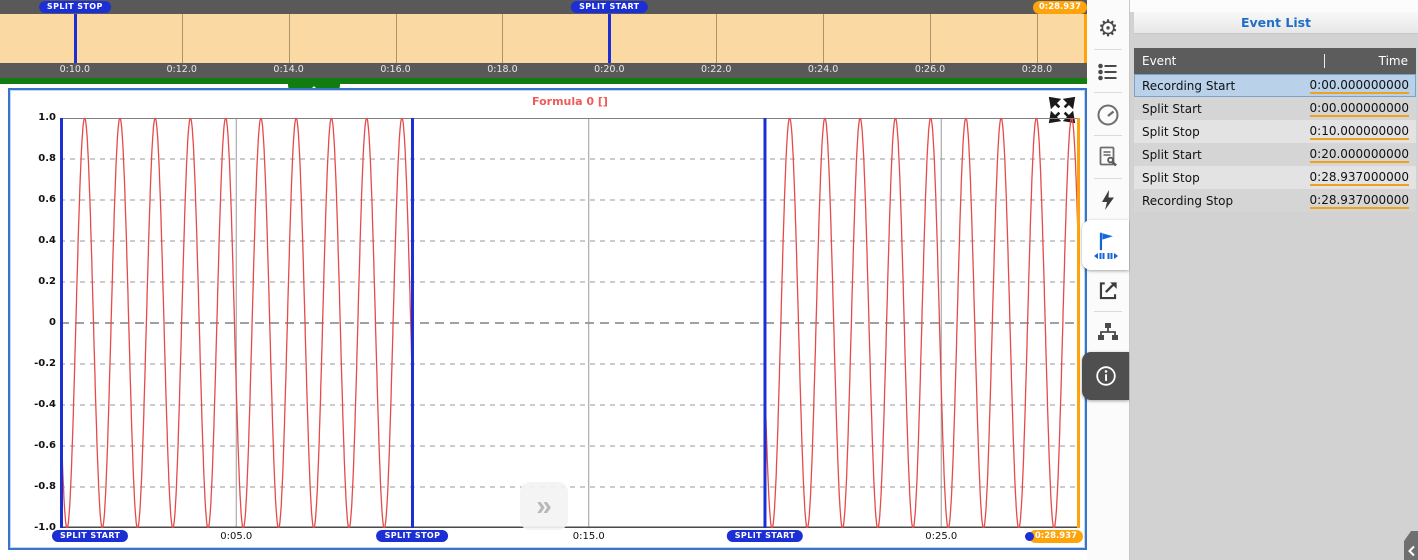 The image size is (1418, 560). I want to click on timeline-tick-label: 0:28.0, so click(1037, 69).